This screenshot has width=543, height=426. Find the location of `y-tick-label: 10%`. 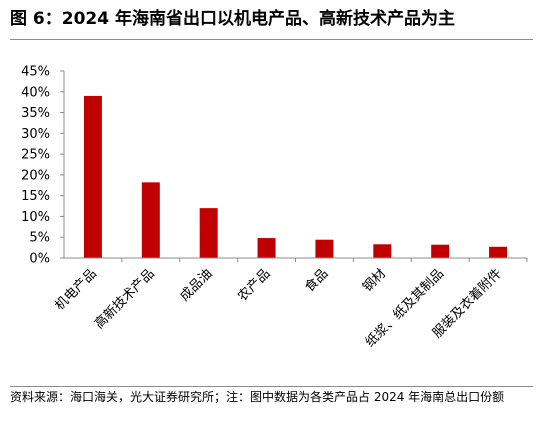

y-tick-label: 10% is located at coordinates (35, 217).